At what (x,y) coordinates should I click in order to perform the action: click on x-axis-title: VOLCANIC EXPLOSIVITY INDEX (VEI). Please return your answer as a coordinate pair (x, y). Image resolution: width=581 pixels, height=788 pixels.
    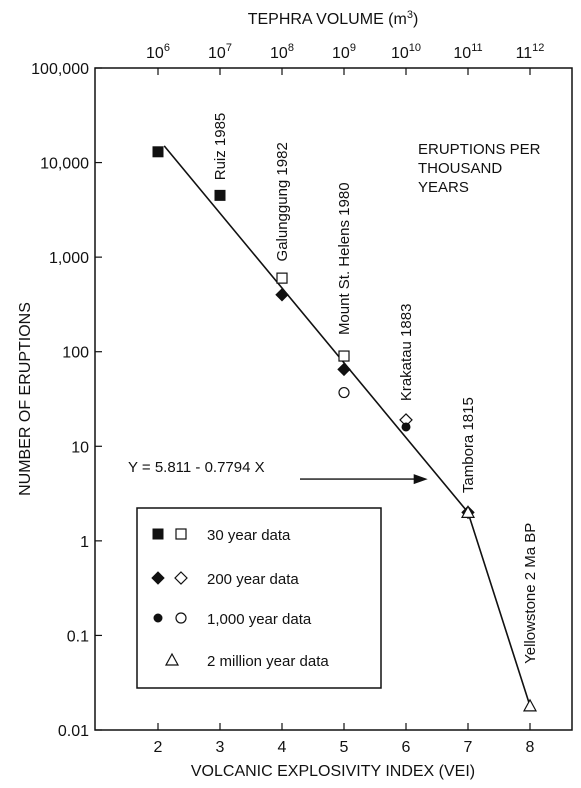
    Looking at the image, I should click on (333, 771).